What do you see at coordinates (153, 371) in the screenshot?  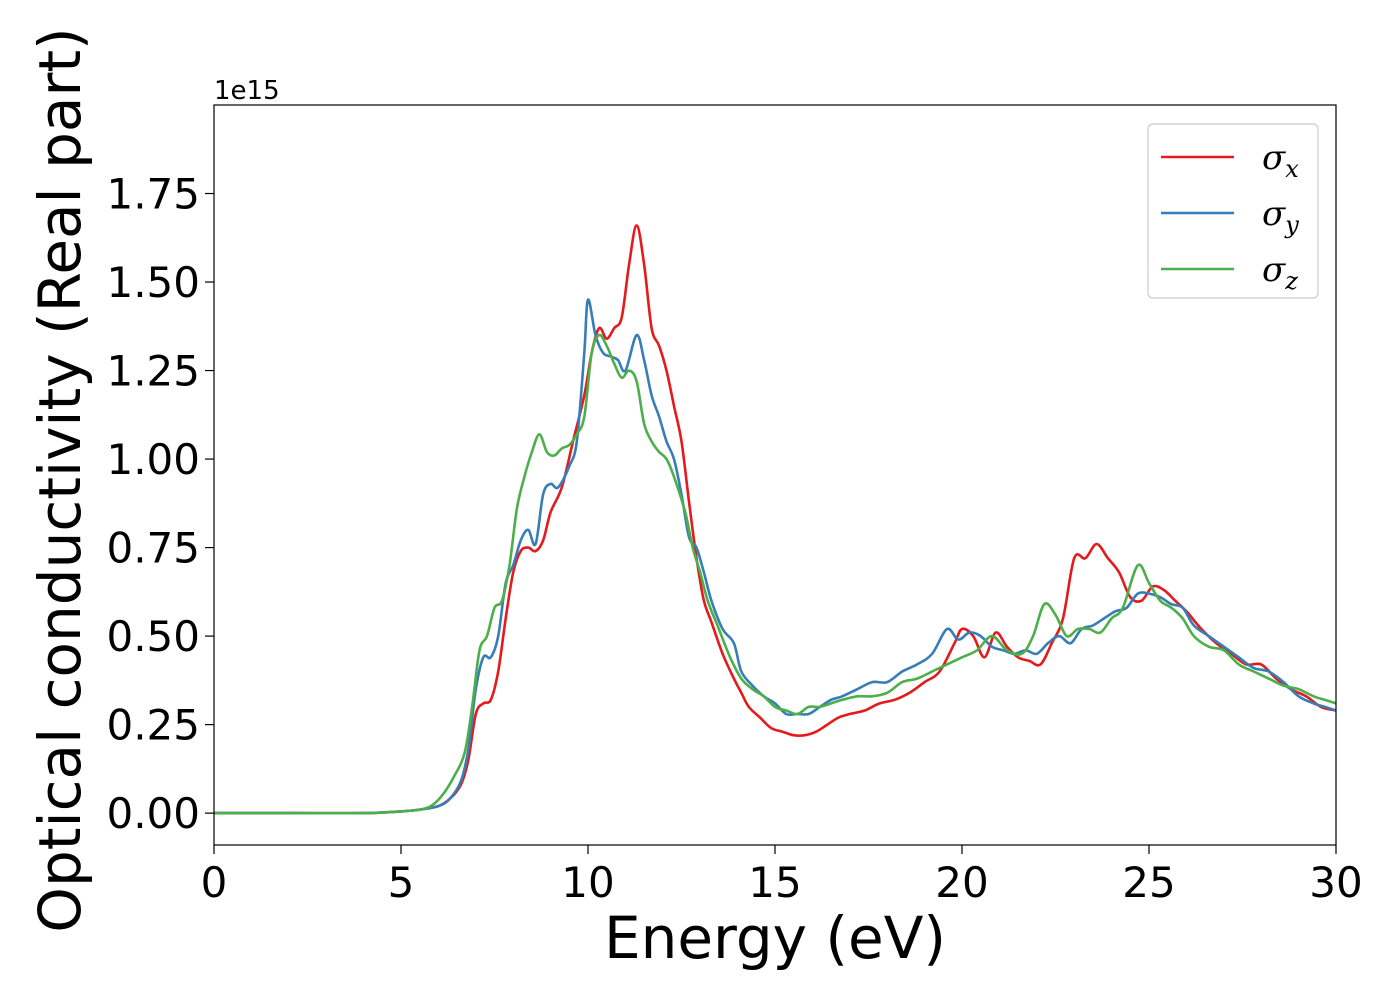 I see `y-tick-label: 1.25` at bounding box center [153, 371].